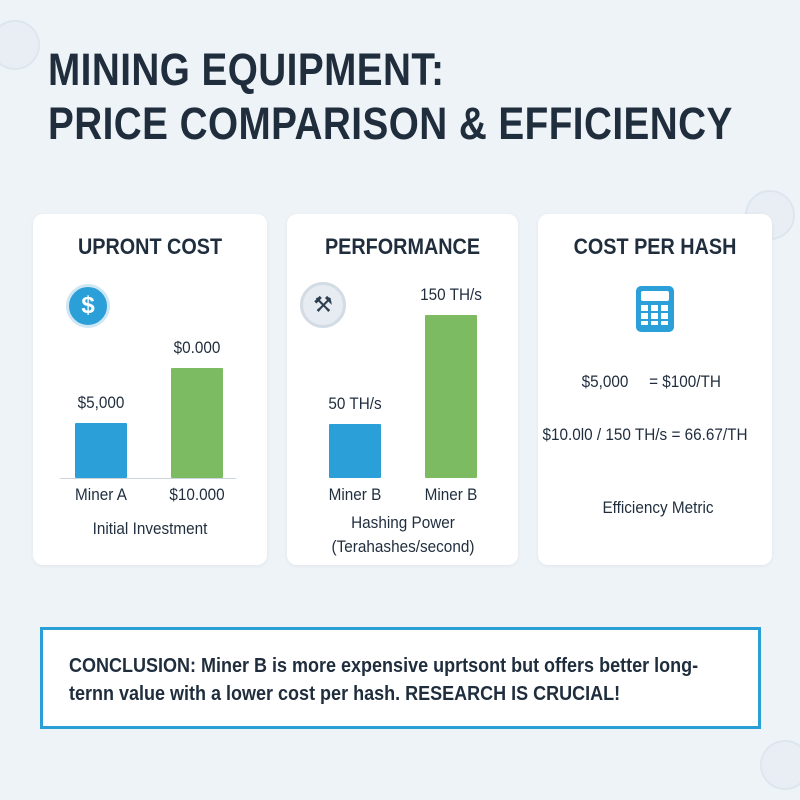 The height and width of the screenshot is (800, 800). I want to click on card-title: PERFORMANCE, so click(402, 246).